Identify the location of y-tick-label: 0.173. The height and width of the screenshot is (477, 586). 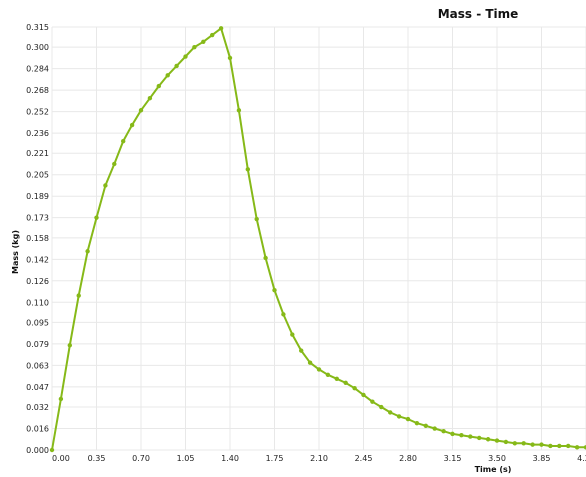
(37, 218).